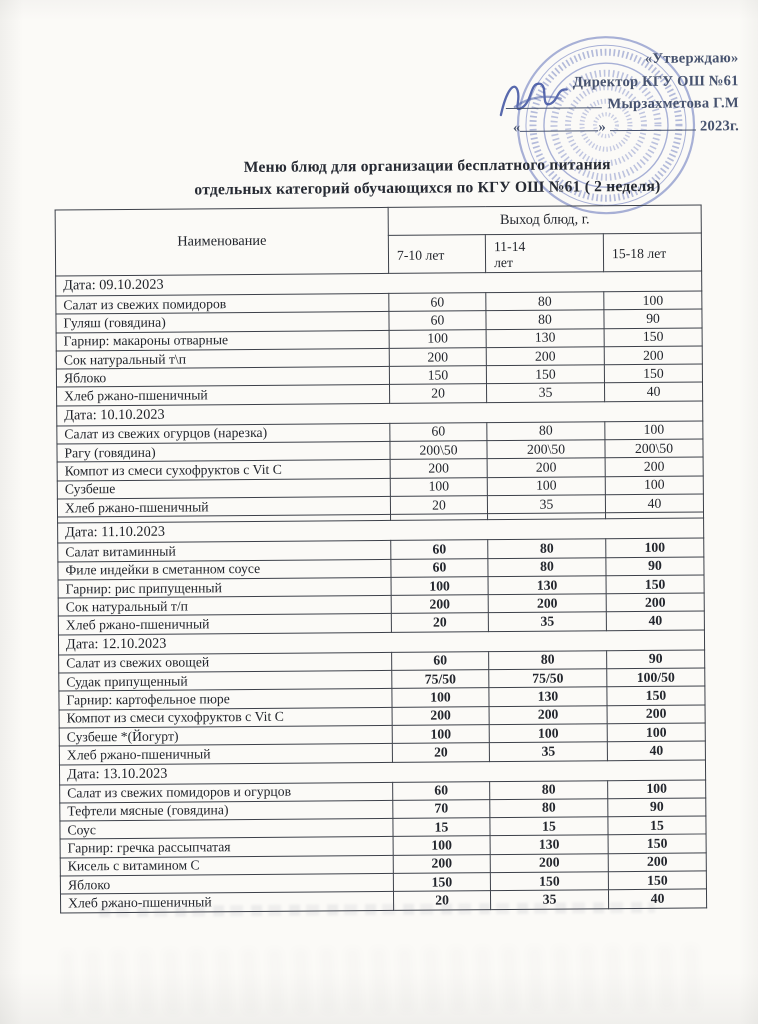 The image size is (758, 1024). I want to click on month-blank-line, so click(652, 123).